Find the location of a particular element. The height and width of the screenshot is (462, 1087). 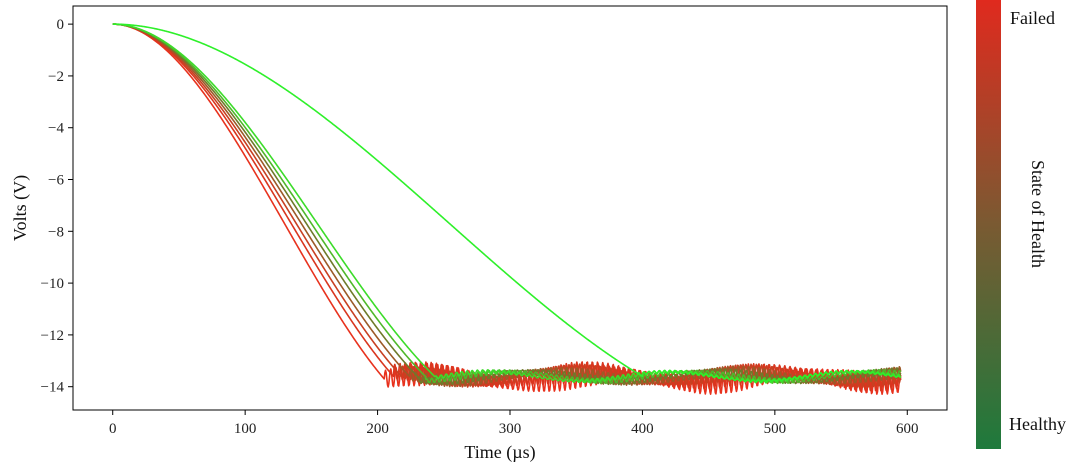

y-tick-label: −4 is located at coordinates (56, 129).